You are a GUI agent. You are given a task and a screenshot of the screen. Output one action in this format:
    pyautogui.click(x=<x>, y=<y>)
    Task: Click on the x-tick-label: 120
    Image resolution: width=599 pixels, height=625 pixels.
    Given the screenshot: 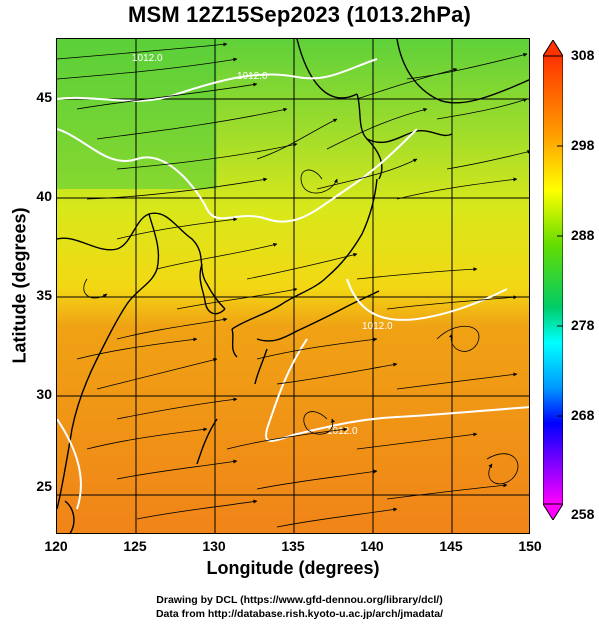 What is the action you would take?
    pyautogui.click(x=56, y=546)
    